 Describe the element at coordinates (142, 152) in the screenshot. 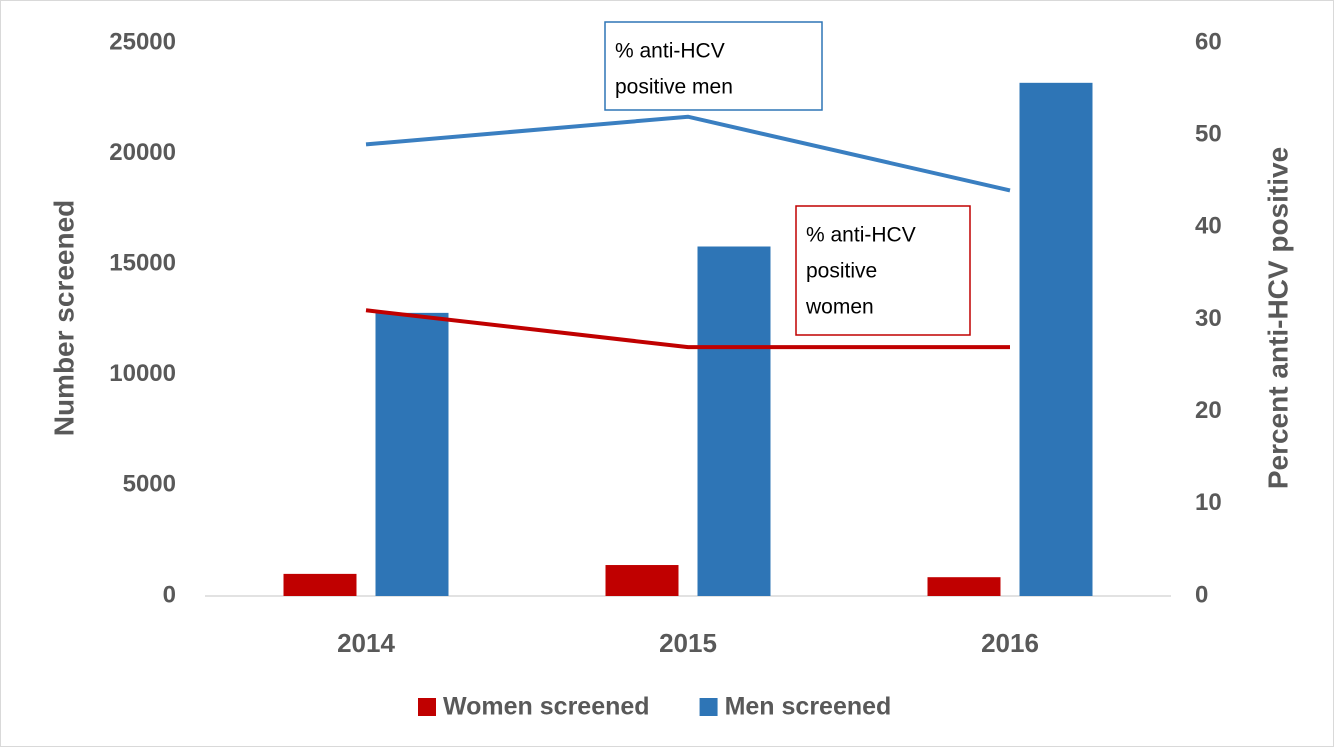

I see `y-tick-label: 20000` at that location.